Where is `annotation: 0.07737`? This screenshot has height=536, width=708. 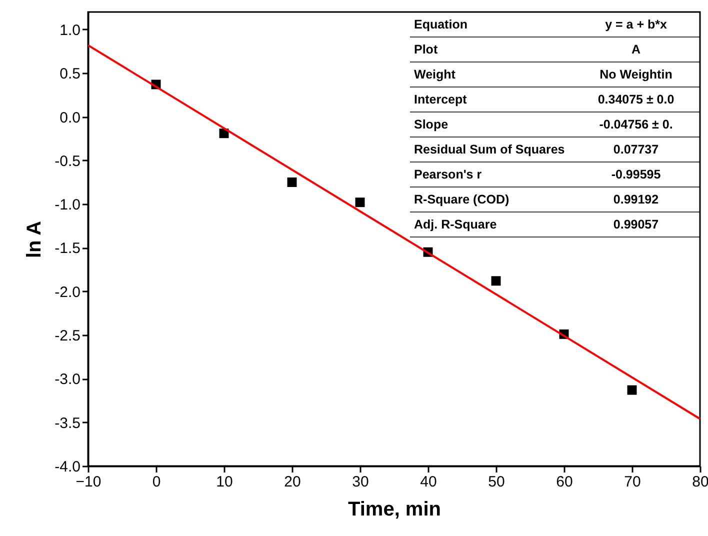
annotation: 0.07737 is located at coordinates (636, 149).